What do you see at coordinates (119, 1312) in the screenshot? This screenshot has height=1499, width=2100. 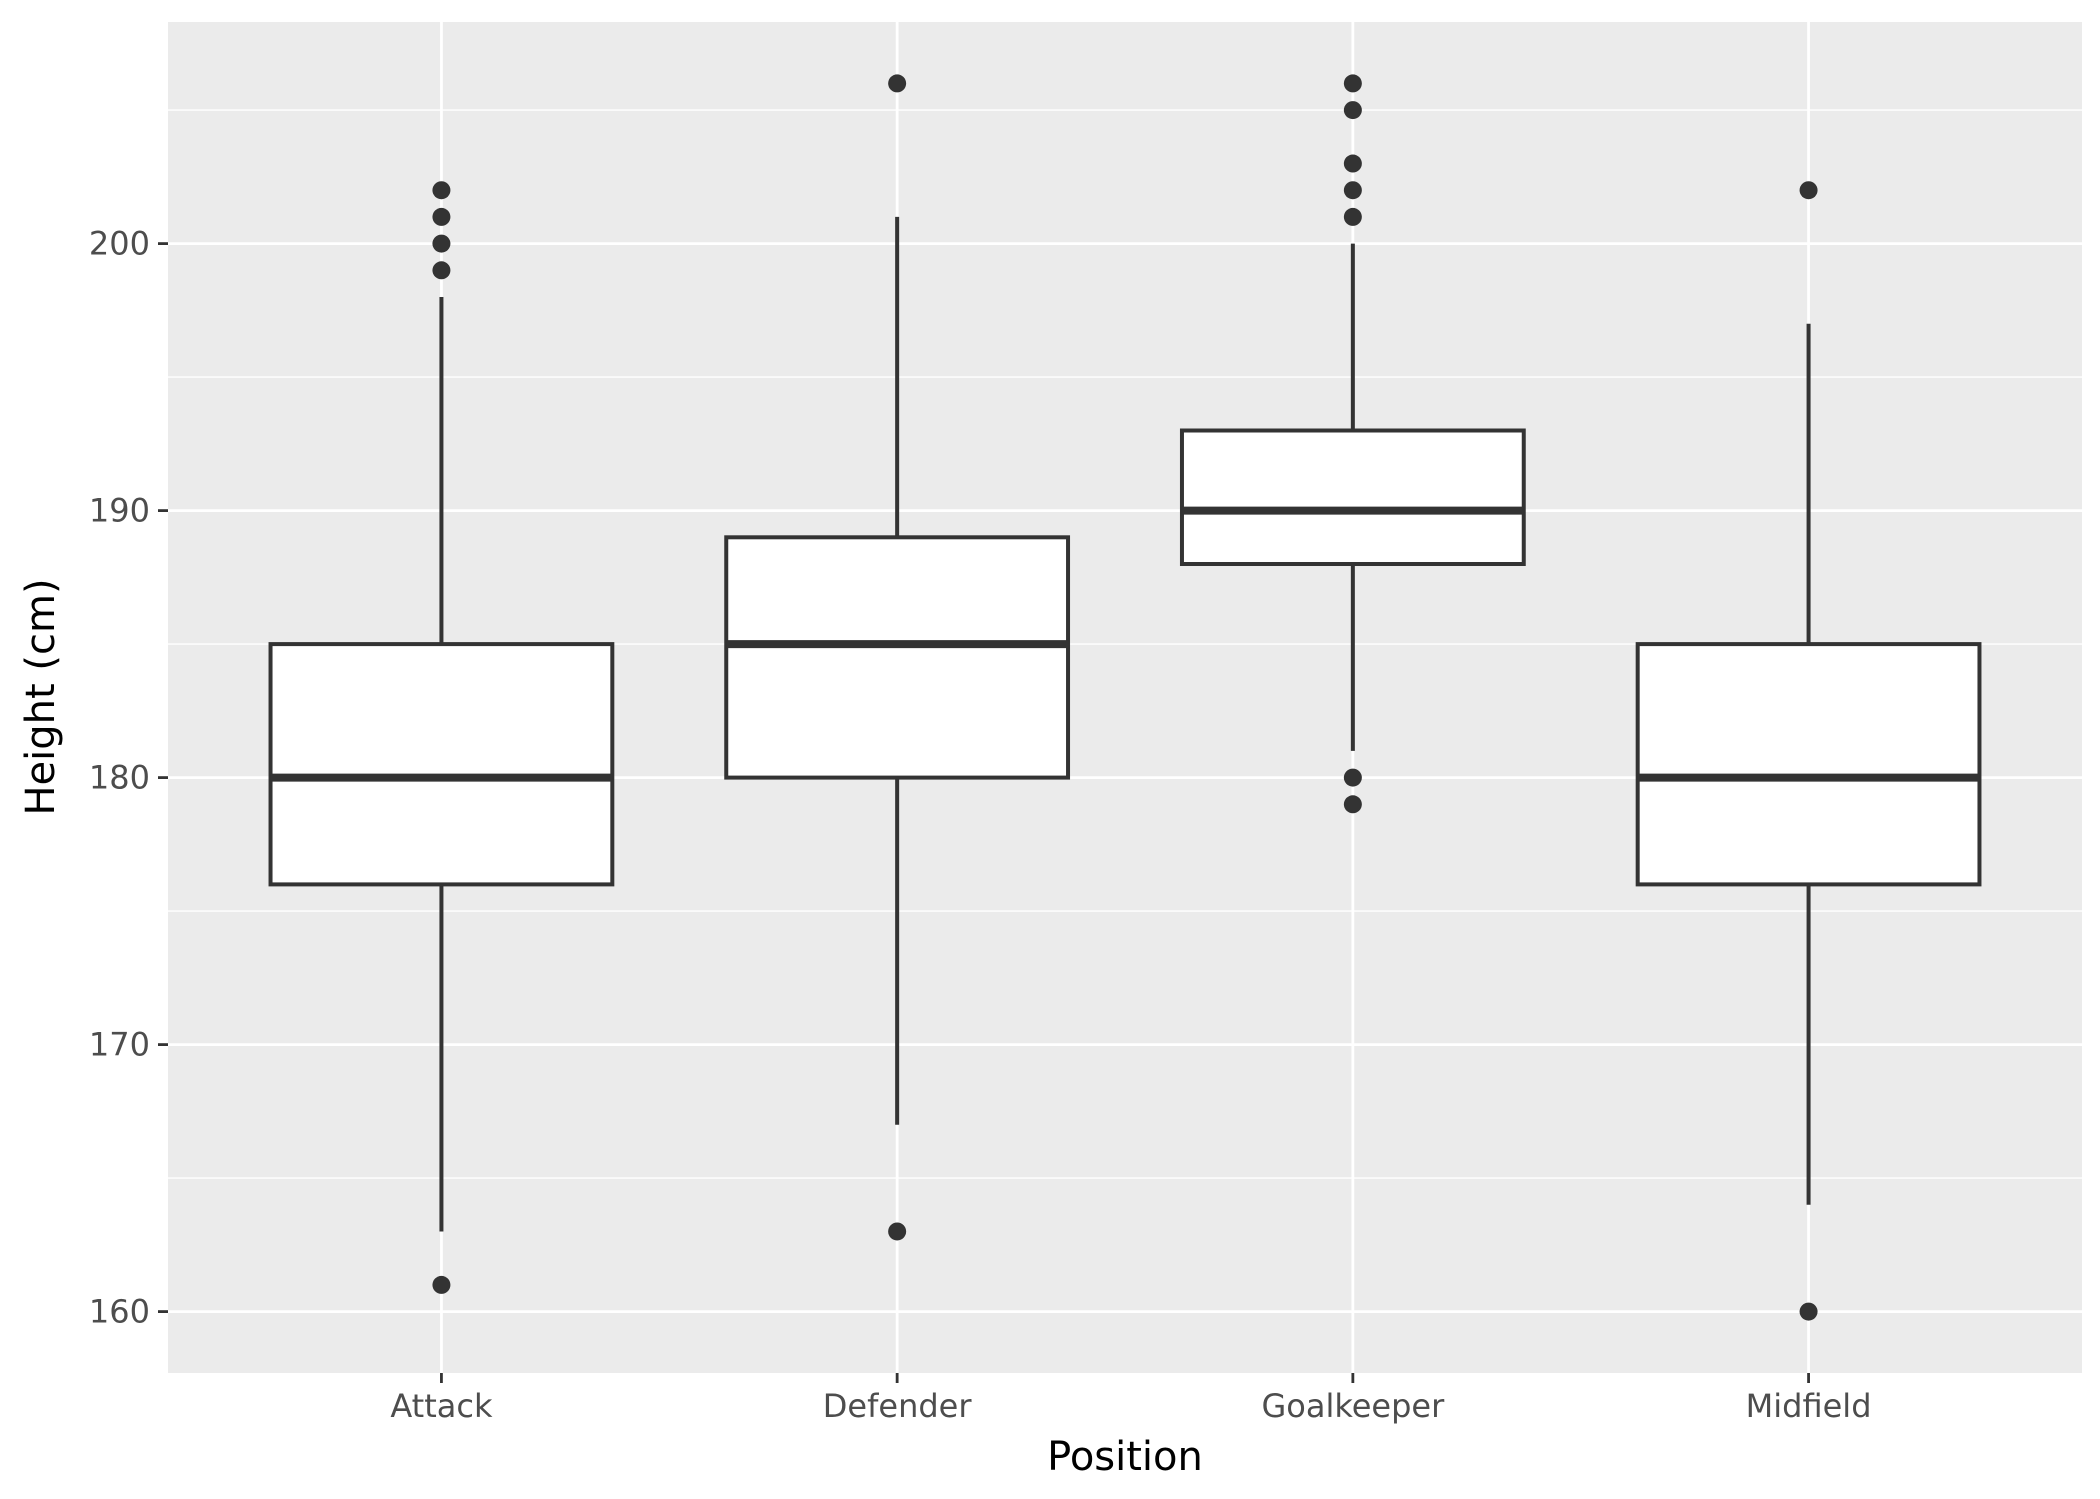 I see `y-tick-label: 160` at bounding box center [119, 1312].